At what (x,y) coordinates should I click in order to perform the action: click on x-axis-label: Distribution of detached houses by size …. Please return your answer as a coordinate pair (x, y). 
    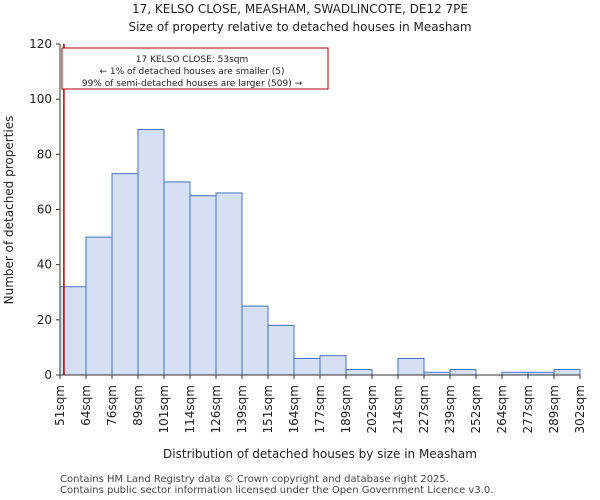
    Looking at the image, I should click on (320, 454).